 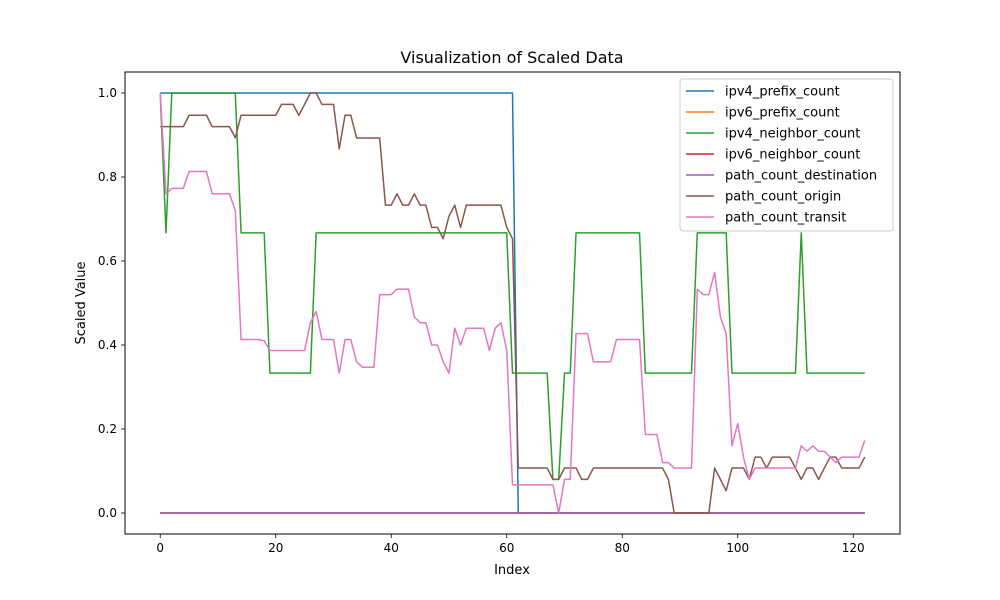 I want to click on chart-title: Visualization of Scaled Data, so click(x=511, y=57).